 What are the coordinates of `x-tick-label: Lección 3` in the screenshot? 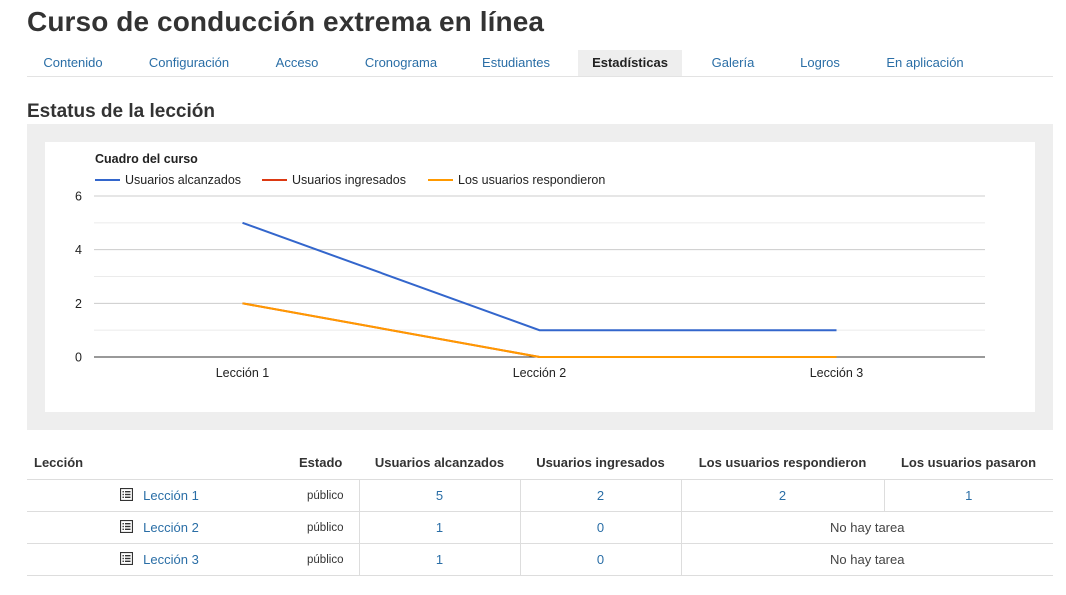 It's located at (837, 373).